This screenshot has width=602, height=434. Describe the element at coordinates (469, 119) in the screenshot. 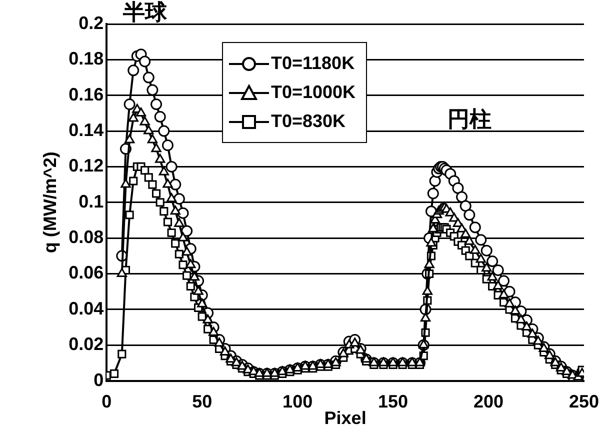

I see `annotation: 円柱` at that location.